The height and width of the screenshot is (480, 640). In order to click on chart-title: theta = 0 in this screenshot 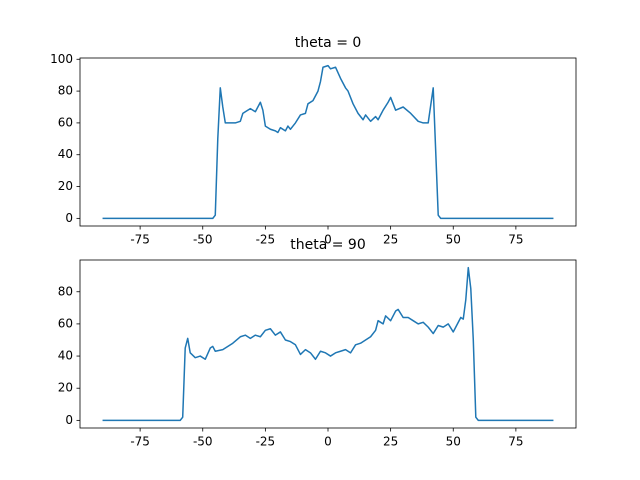, I will do `click(328, 43)`.